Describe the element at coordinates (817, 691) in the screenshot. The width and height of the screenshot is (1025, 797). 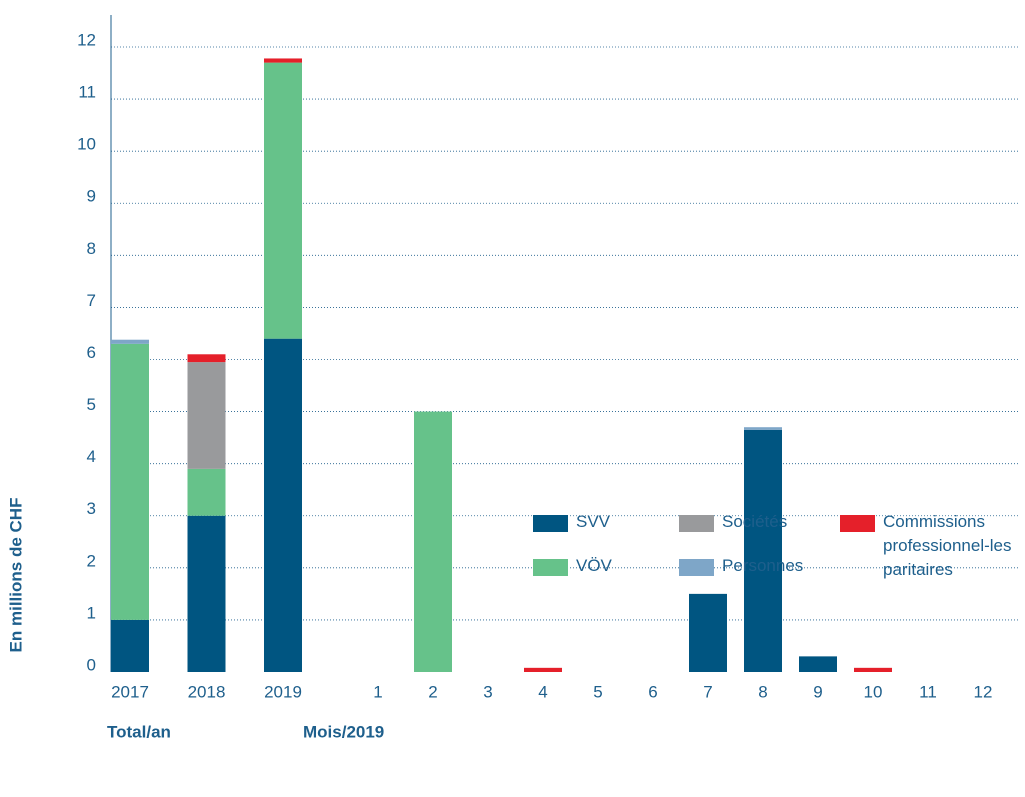
I see `x-tick-label: 9` at that location.